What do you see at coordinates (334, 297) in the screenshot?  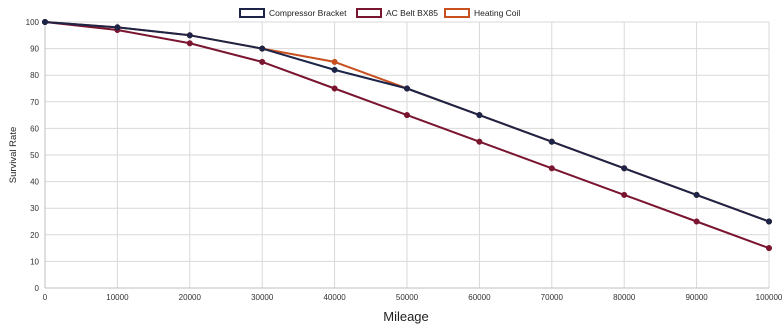 I see `x-tick-label: 40000` at bounding box center [334, 297].